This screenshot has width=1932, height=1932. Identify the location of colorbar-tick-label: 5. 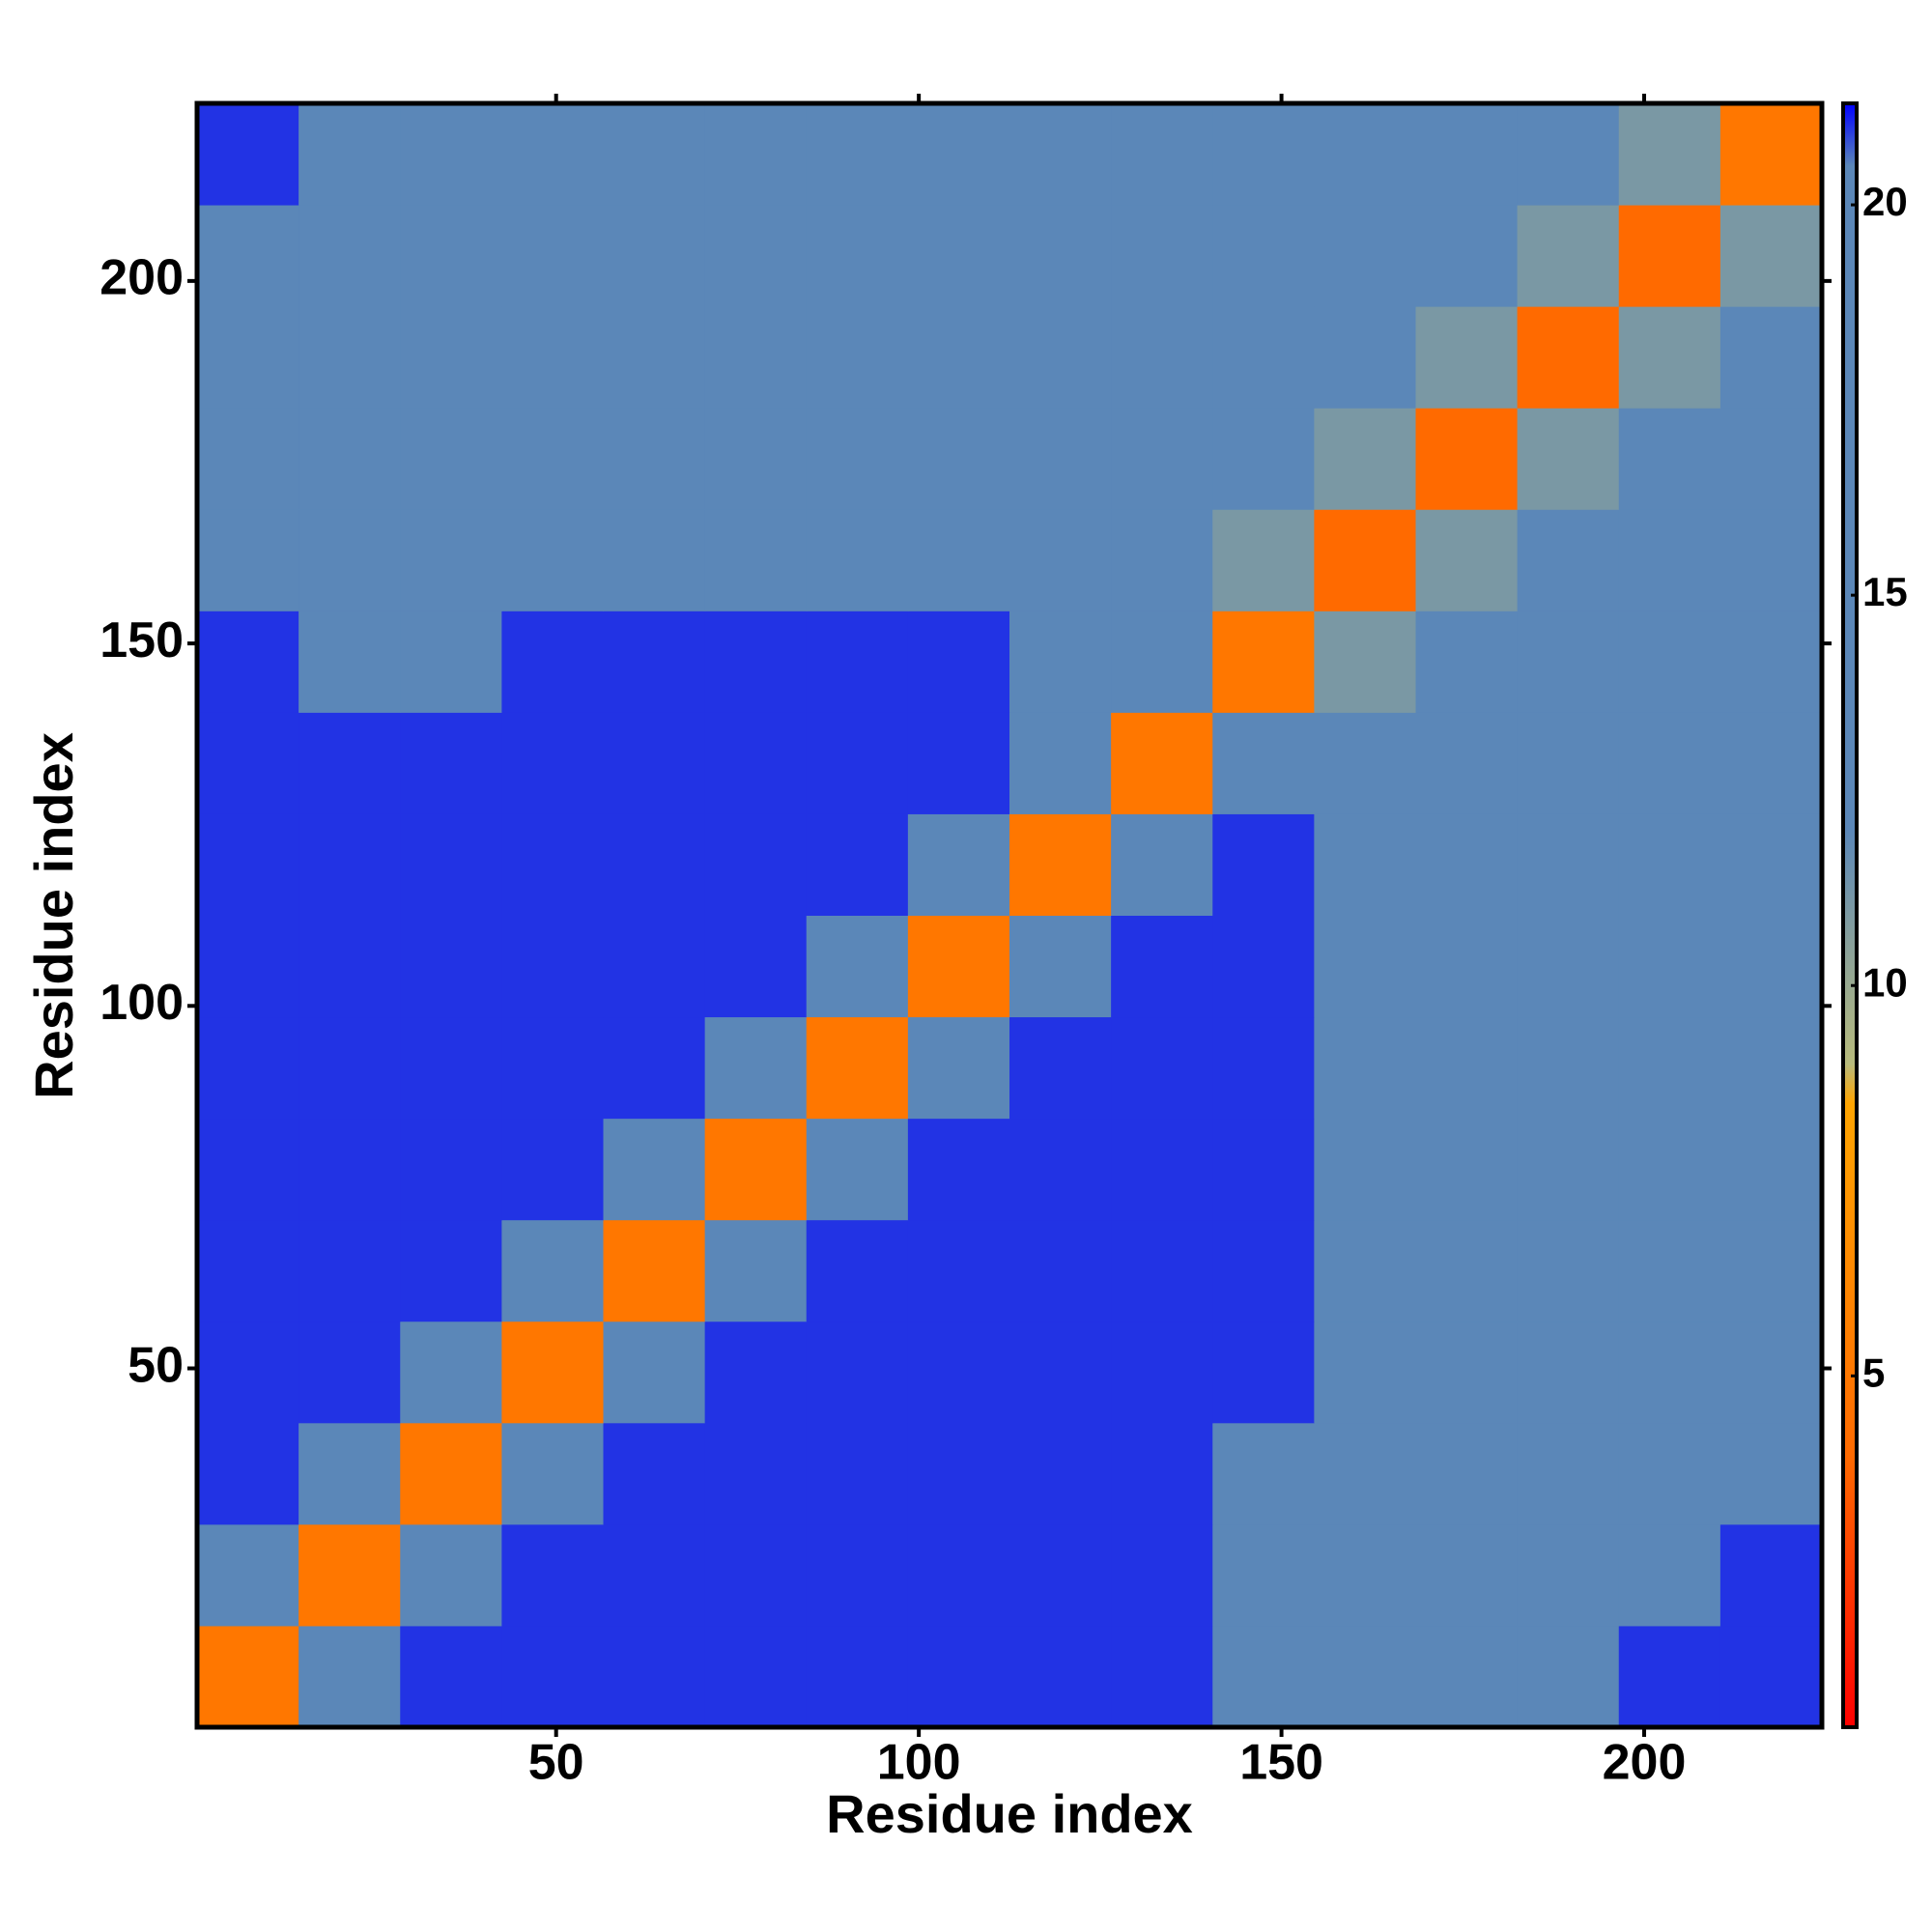
(1873, 1372).